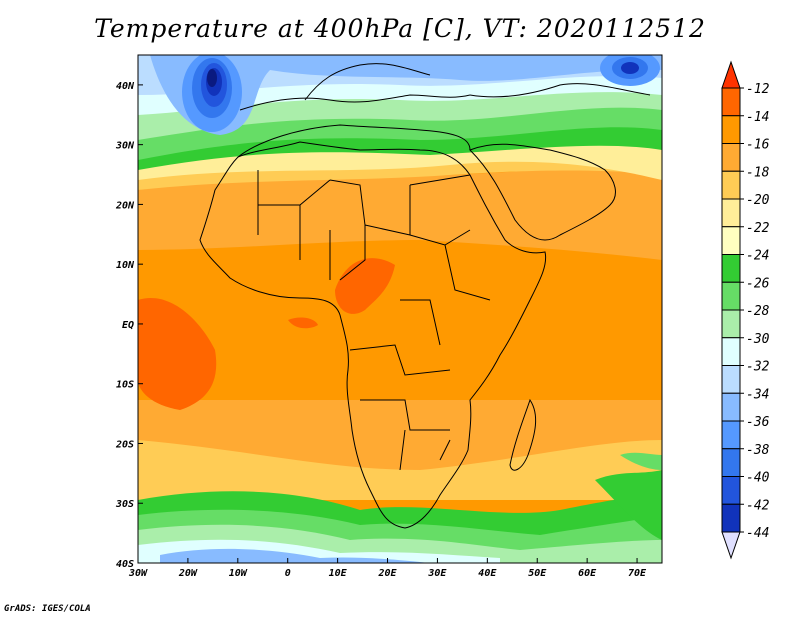 Image resolution: width=800 pixels, height=618 pixels. Describe the element at coordinates (637, 573) in the screenshot. I see `lon-tick-label: 70E` at that location.